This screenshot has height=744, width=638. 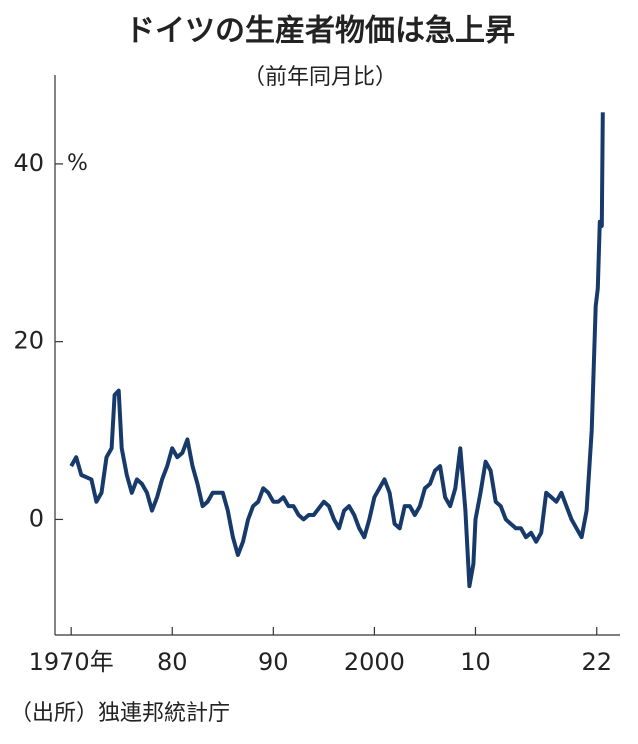 I want to click on x-tick-label: 2000, so click(x=374, y=662).